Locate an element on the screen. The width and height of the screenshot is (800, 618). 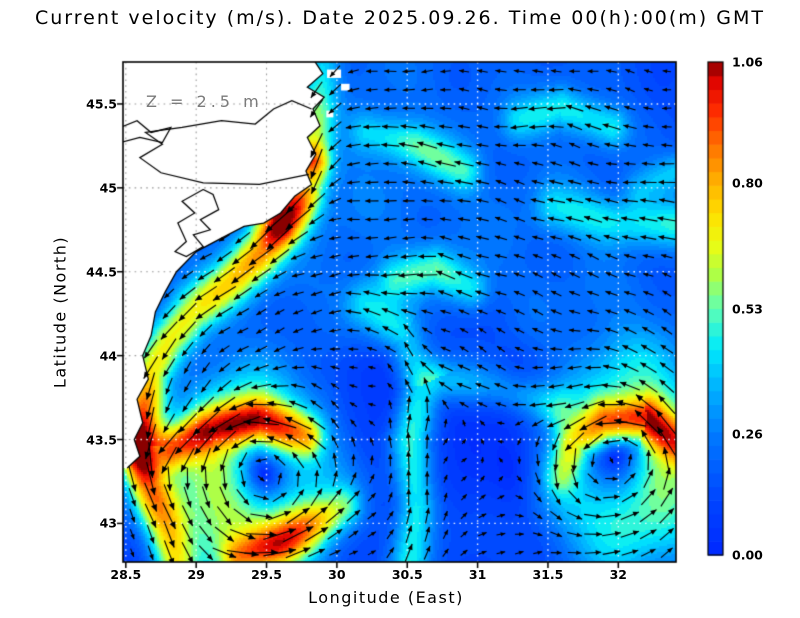
colorbar-tick-label: 0.26 is located at coordinates (747, 434).